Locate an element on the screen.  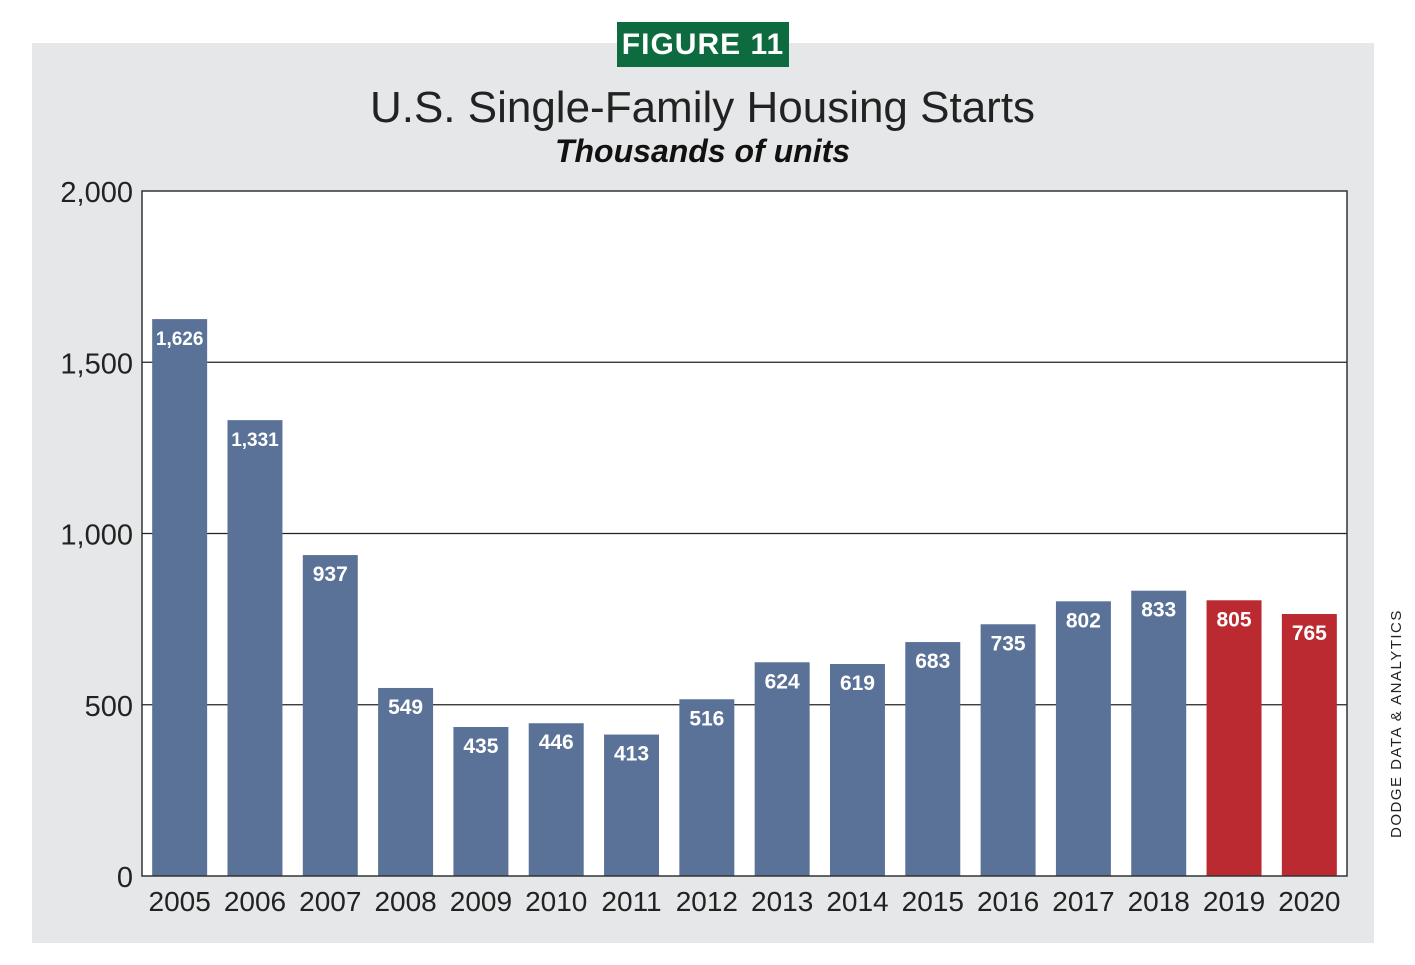
chart-subtitle: Thousands of units is located at coordinates (702, 151).